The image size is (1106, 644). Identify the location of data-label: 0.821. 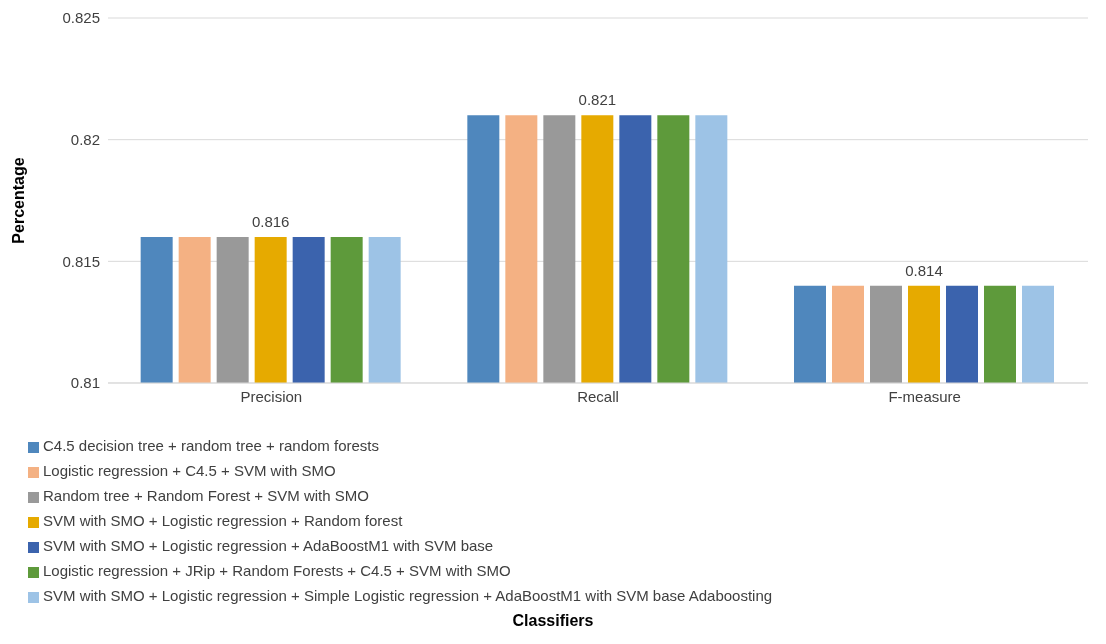
(597, 100).